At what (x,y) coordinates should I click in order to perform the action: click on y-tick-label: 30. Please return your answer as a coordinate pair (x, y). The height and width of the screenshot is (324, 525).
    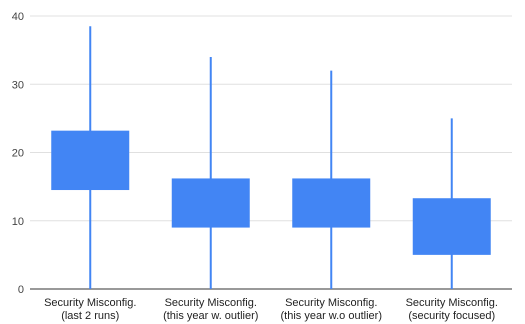
    Looking at the image, I should click on (18, 85).